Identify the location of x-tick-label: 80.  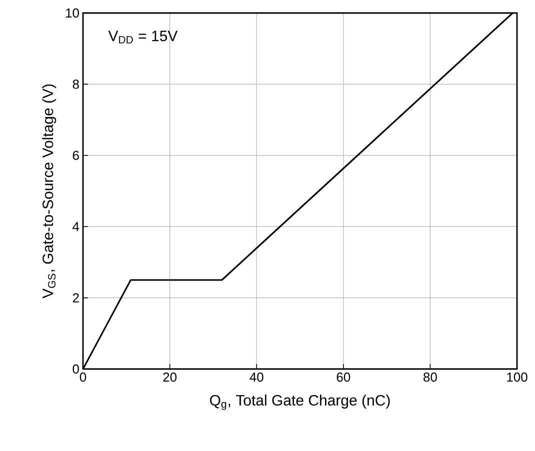
(430, 377).